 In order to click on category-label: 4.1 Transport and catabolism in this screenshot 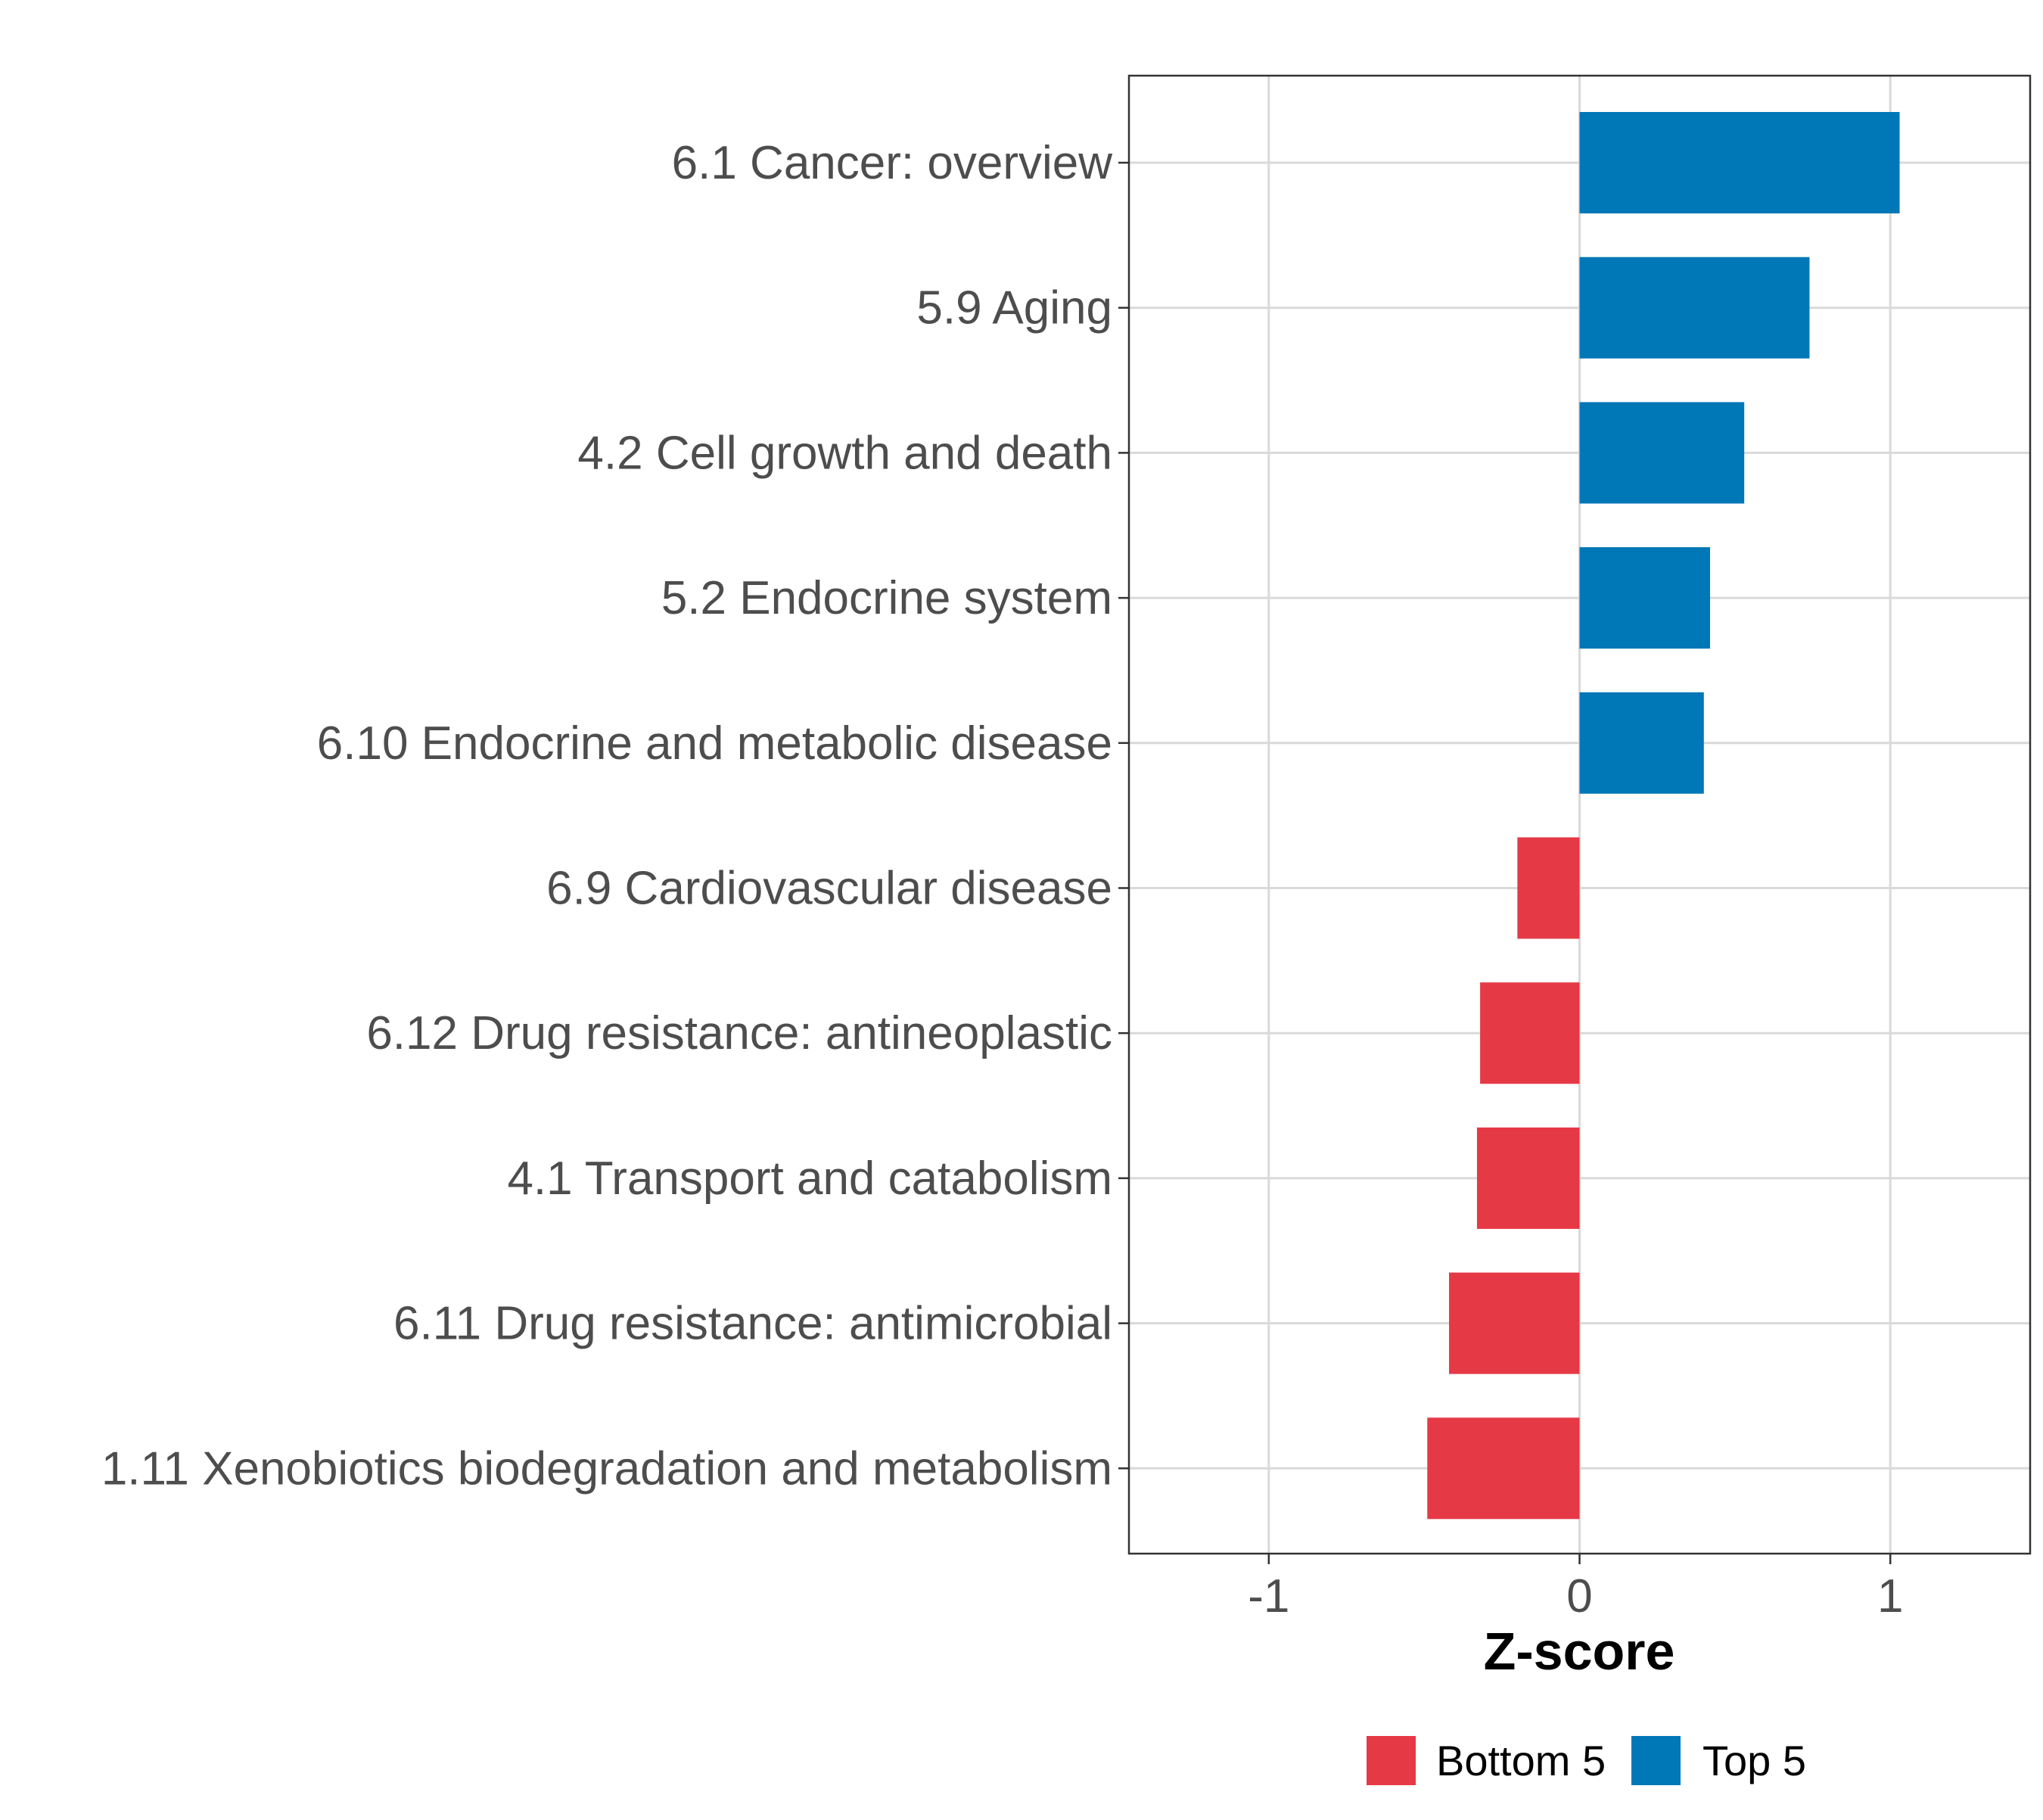, I will do `click(810, 1179)`.